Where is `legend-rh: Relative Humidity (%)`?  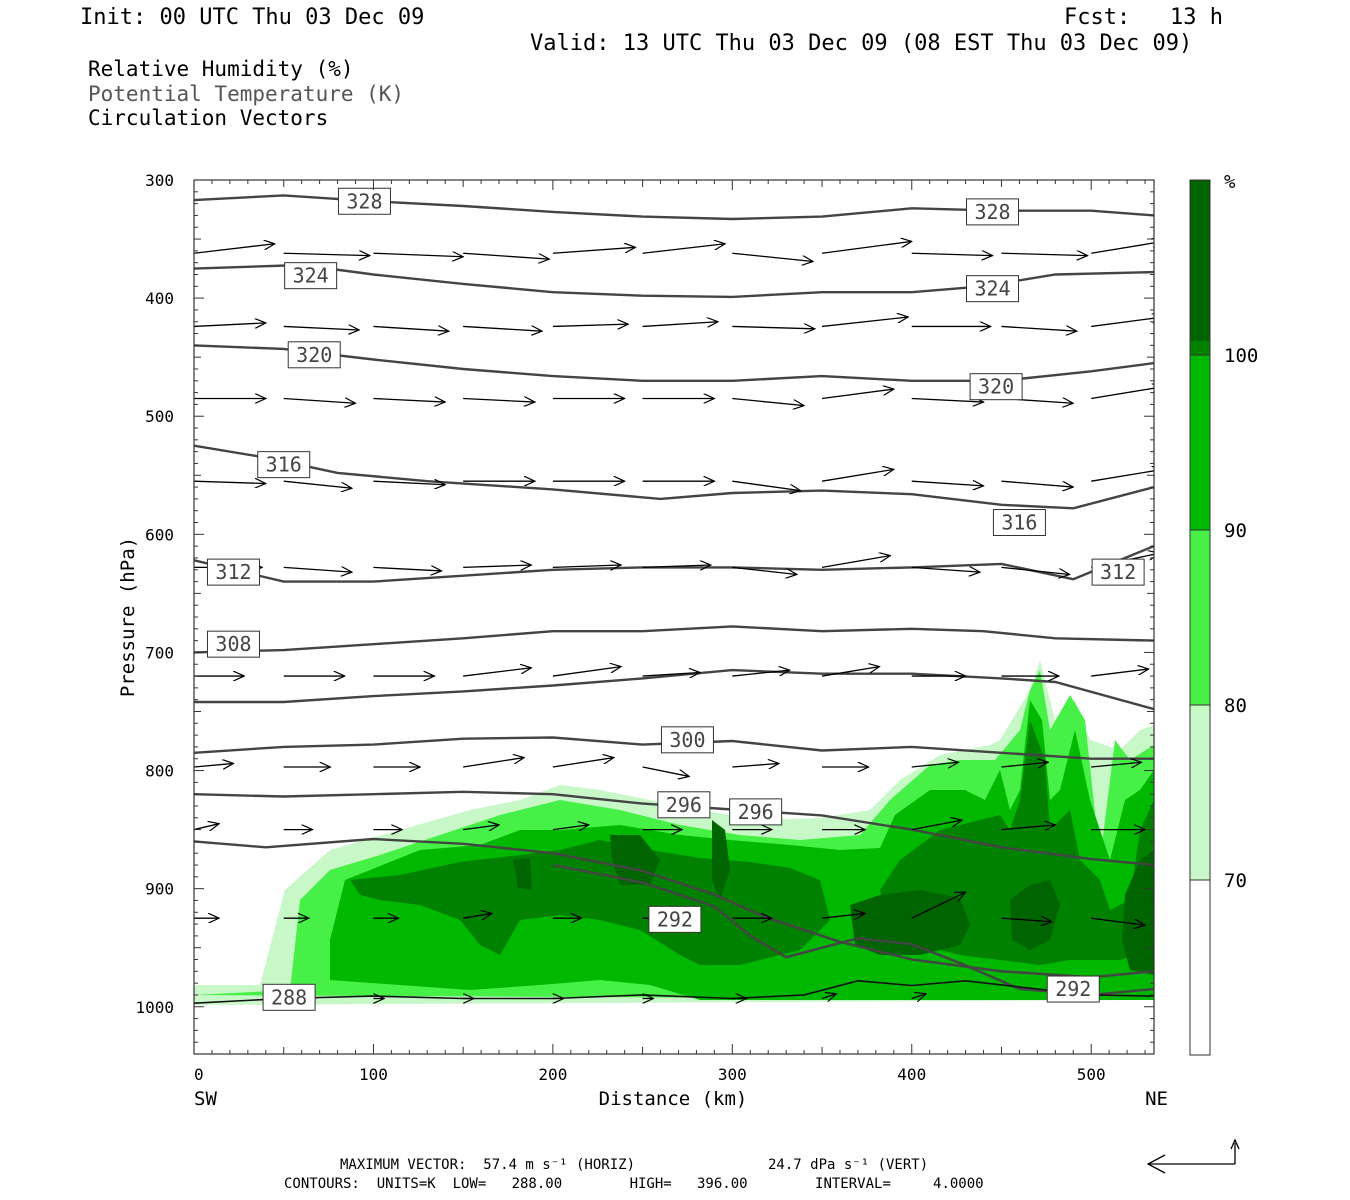
legend-rh: Relative Humidity (%) is located at coordinates (221, 69).